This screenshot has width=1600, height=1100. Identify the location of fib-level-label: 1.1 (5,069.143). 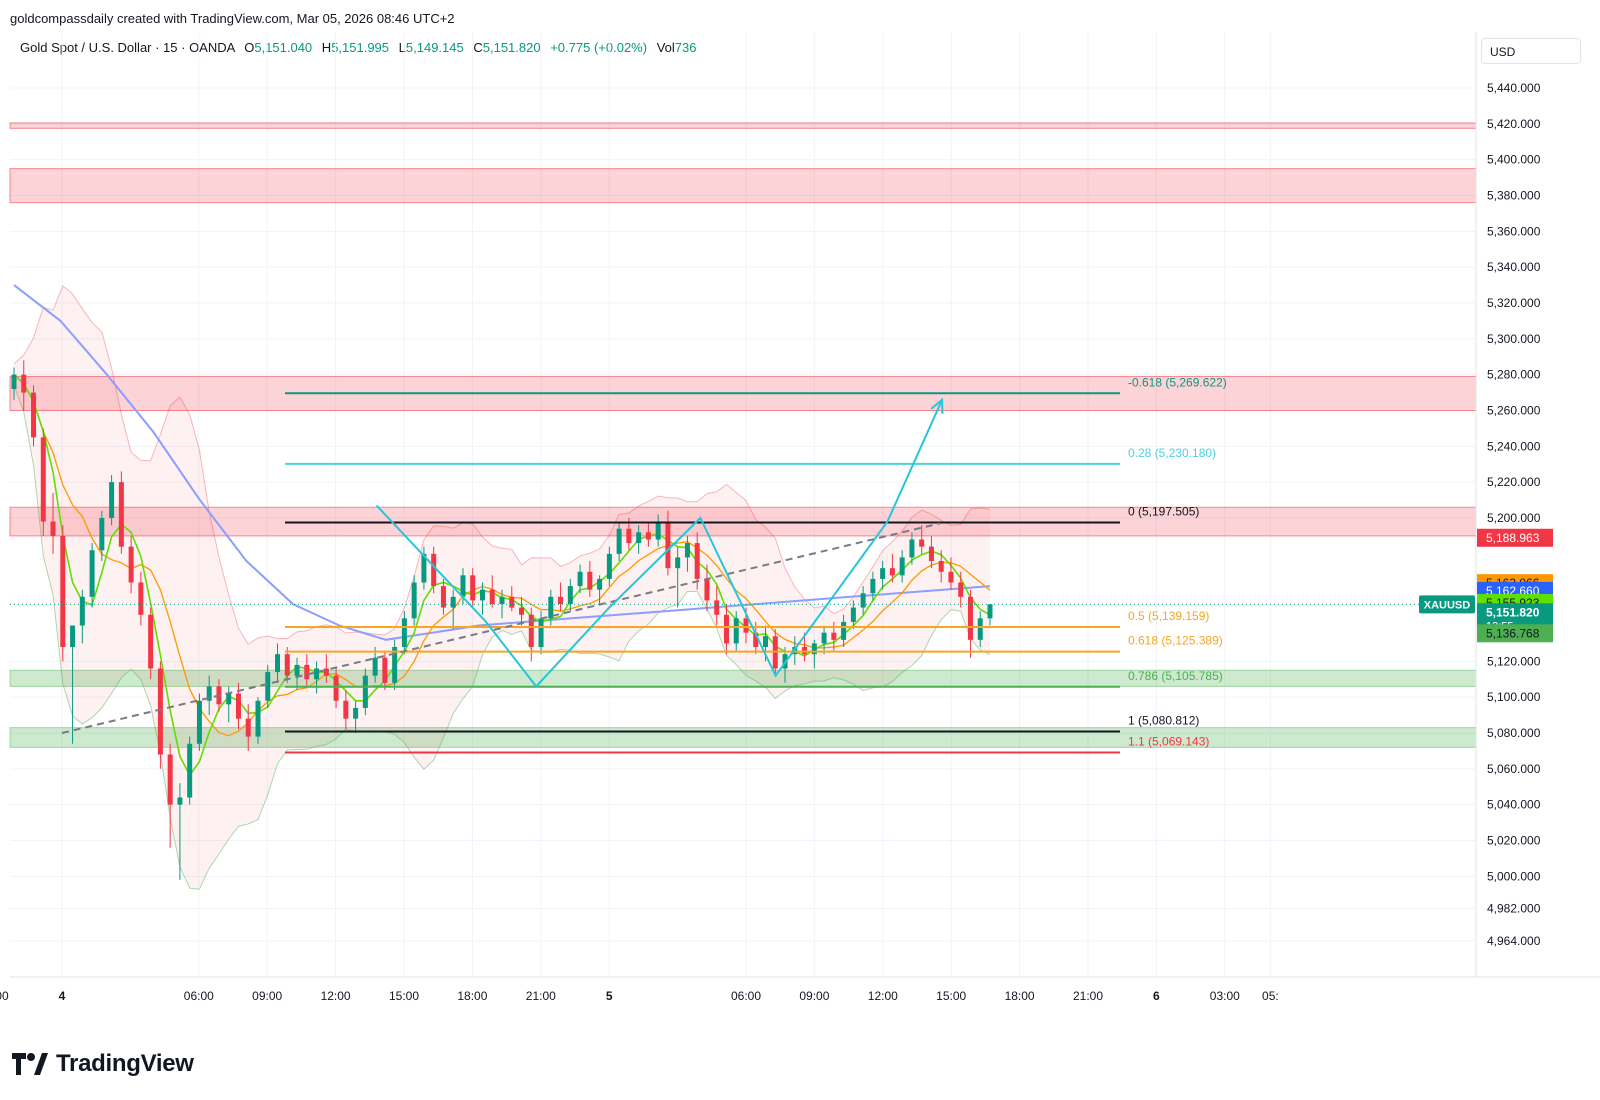
(1168, 741).